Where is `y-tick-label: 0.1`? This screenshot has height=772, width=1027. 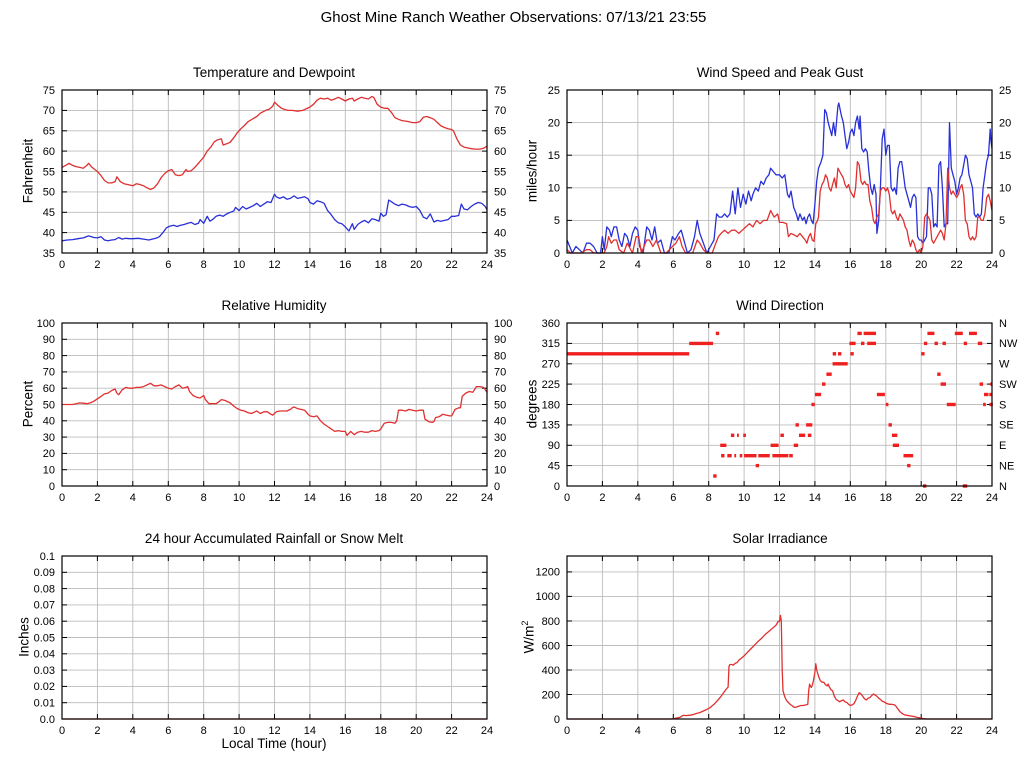 y-tick-label: 0.1 is located at coordinates (47, 557).